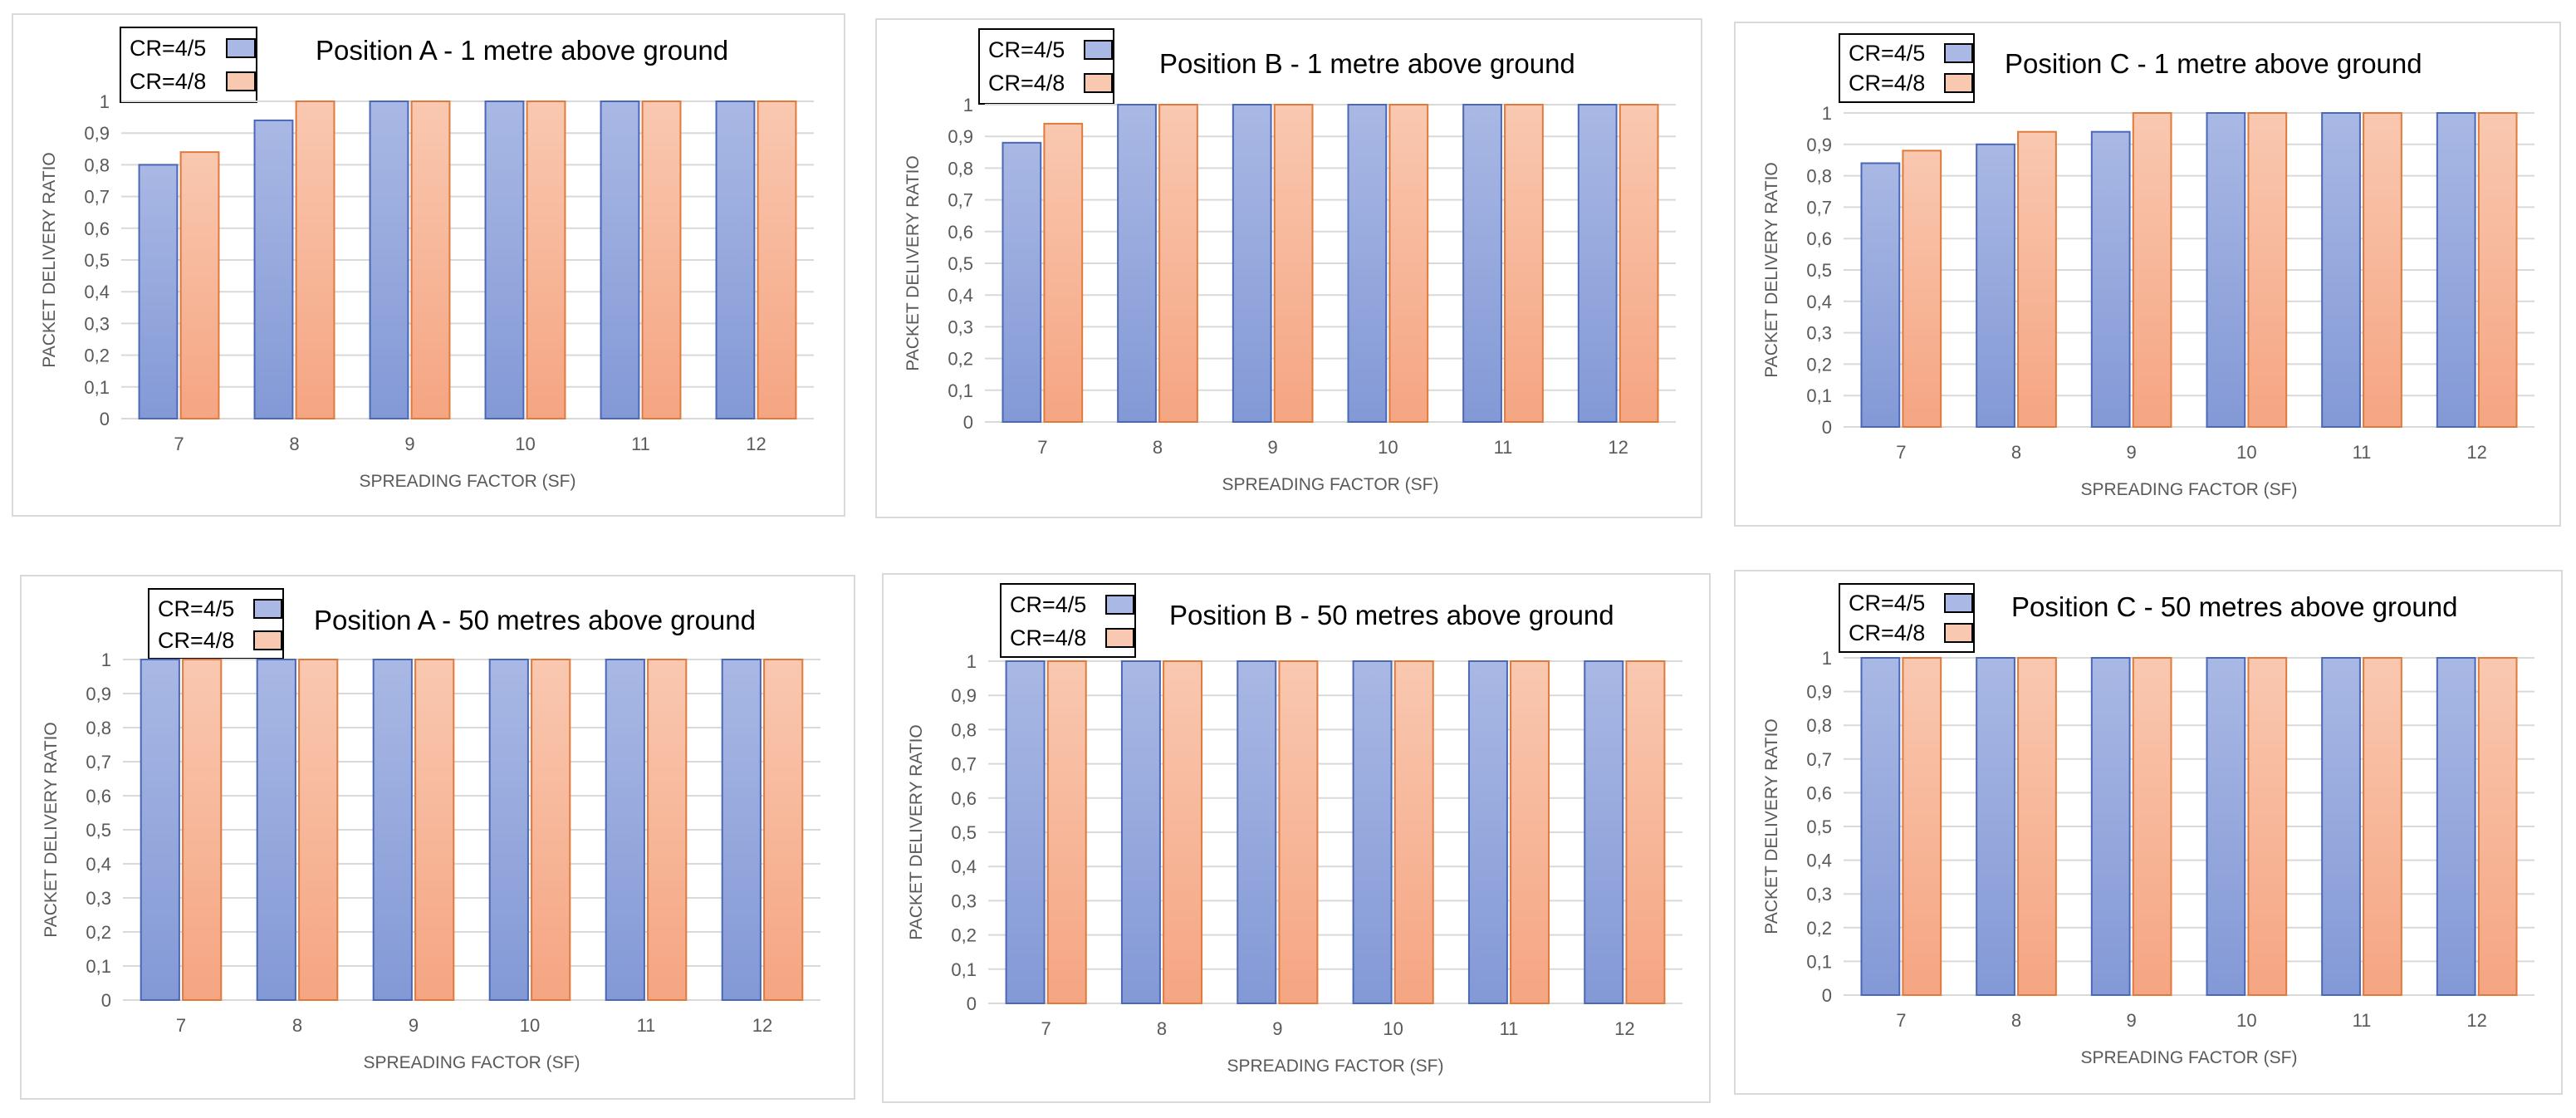  What do you see at coordinates (2213, 63) in the screenshot?
I see `chart-title: Position C - 1 metre above ground` at bounding box center [2213, 63].